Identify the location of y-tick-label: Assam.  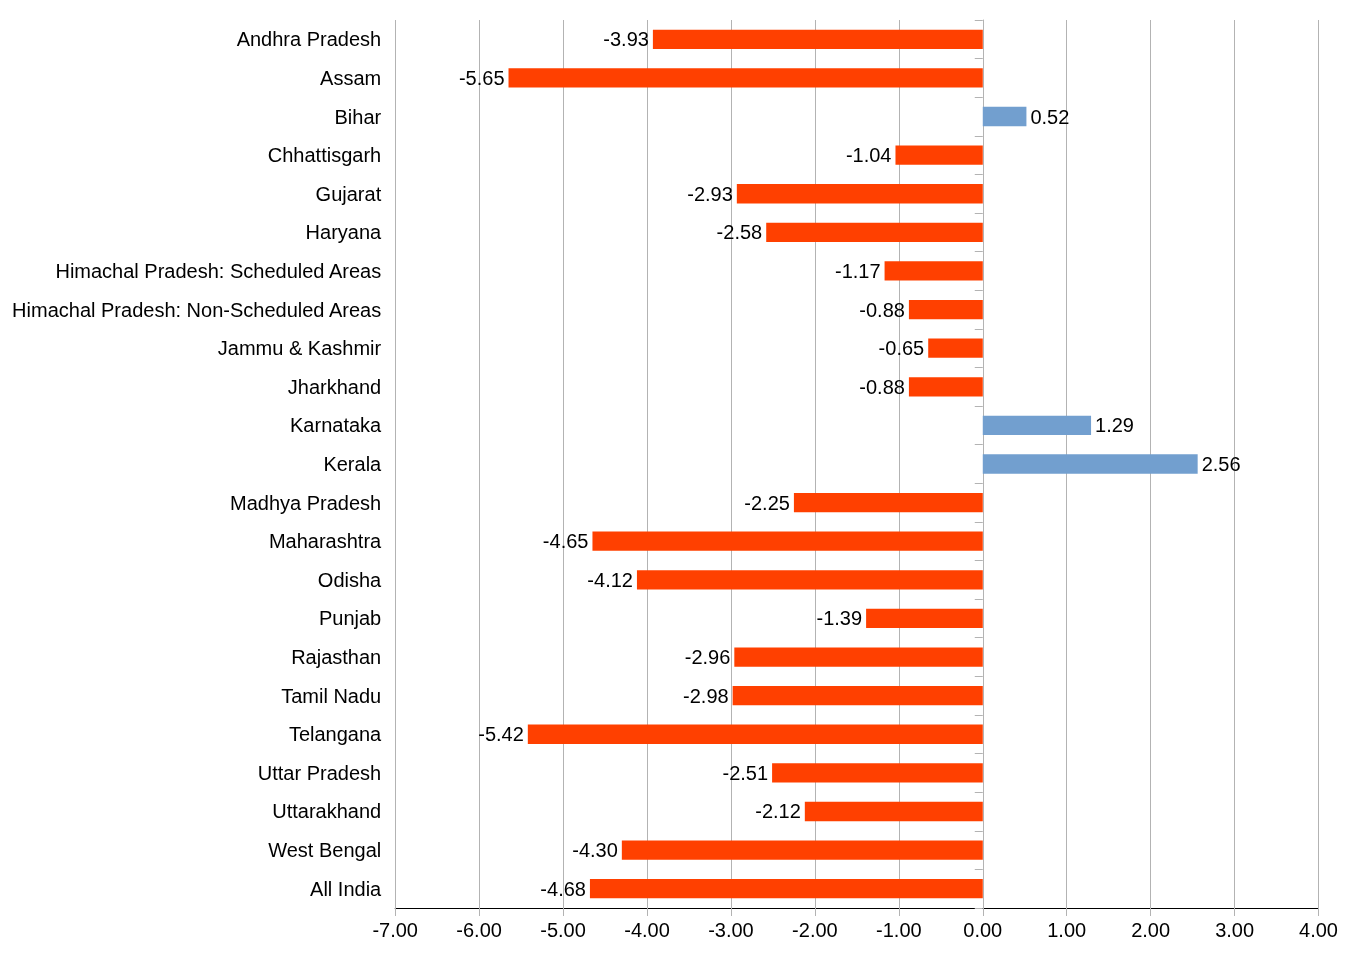
(351, 77).